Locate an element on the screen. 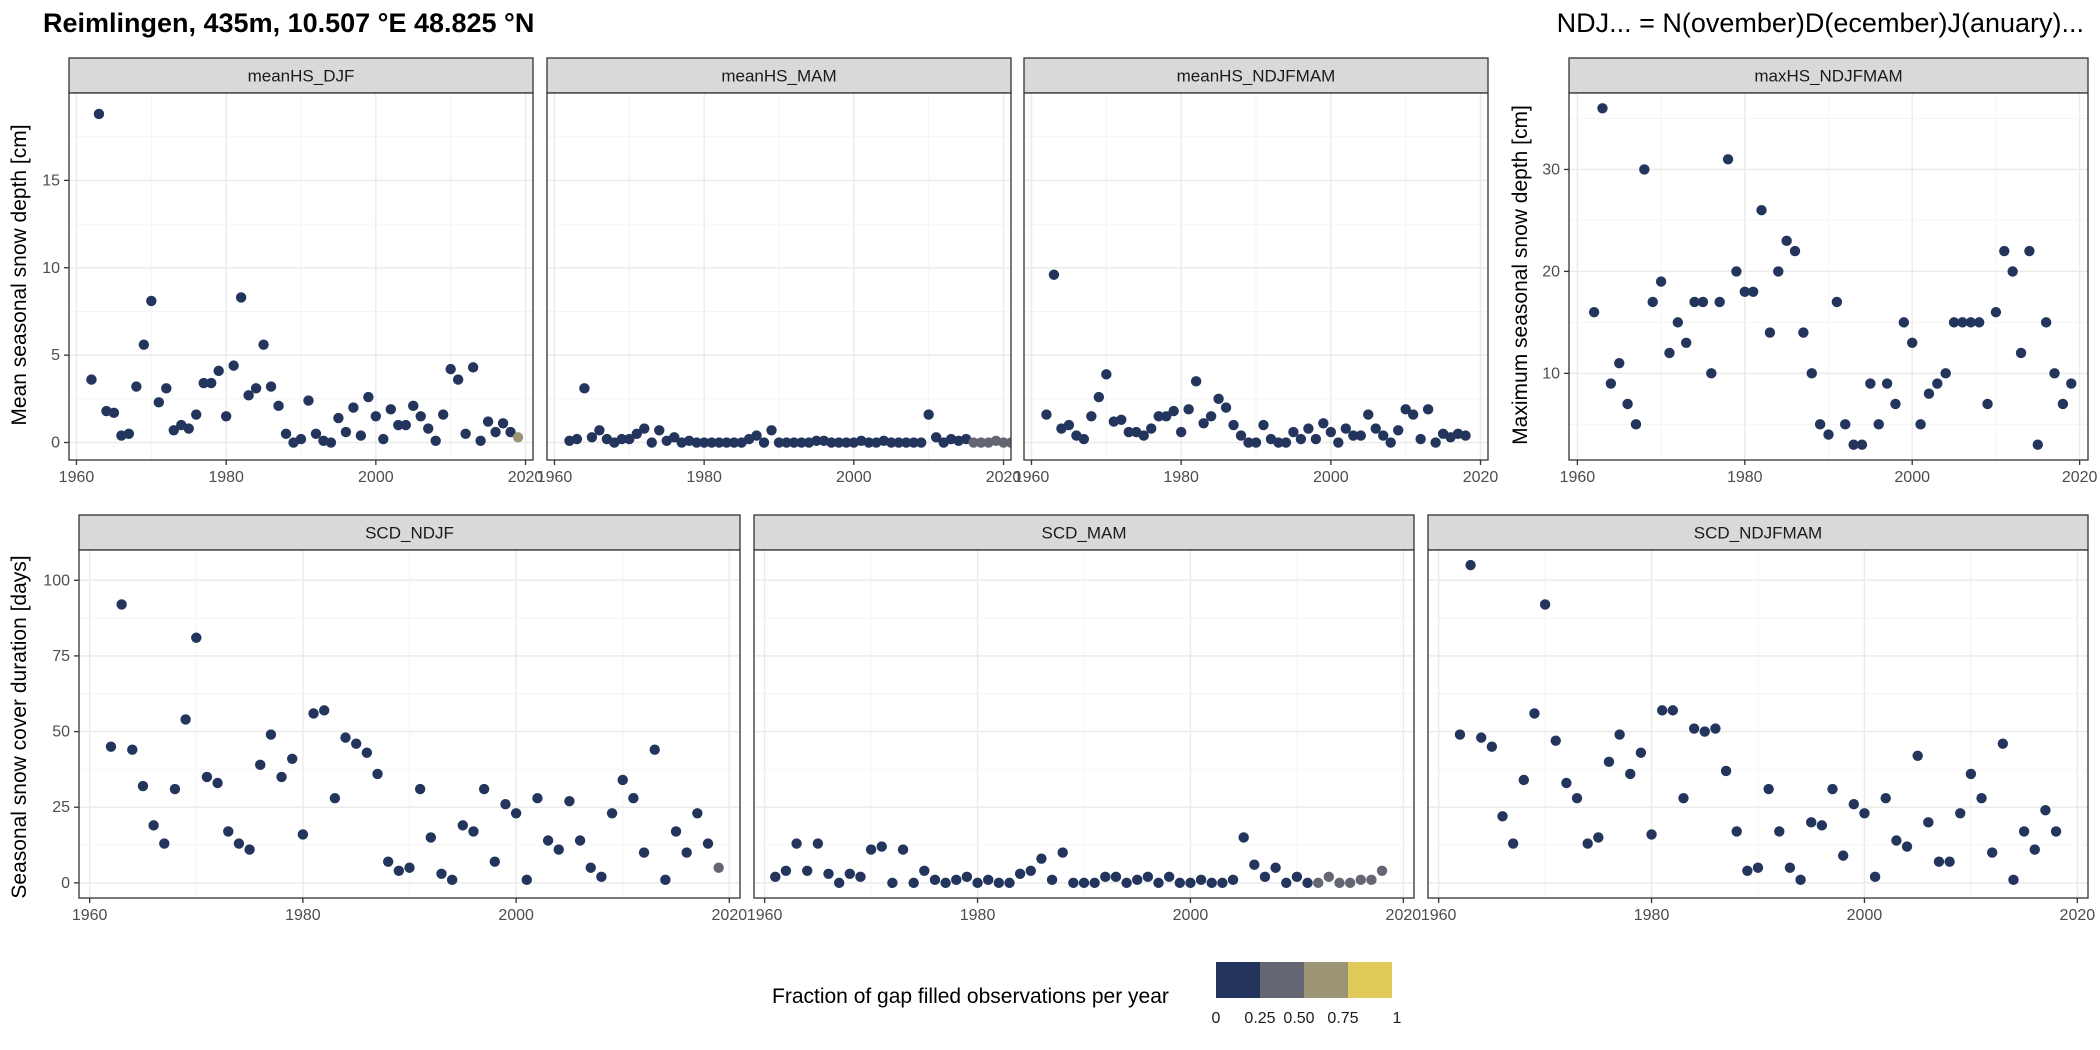 The image size is (2100, 1050). y-tick-label: 50 is located at coordinates (61, 732).